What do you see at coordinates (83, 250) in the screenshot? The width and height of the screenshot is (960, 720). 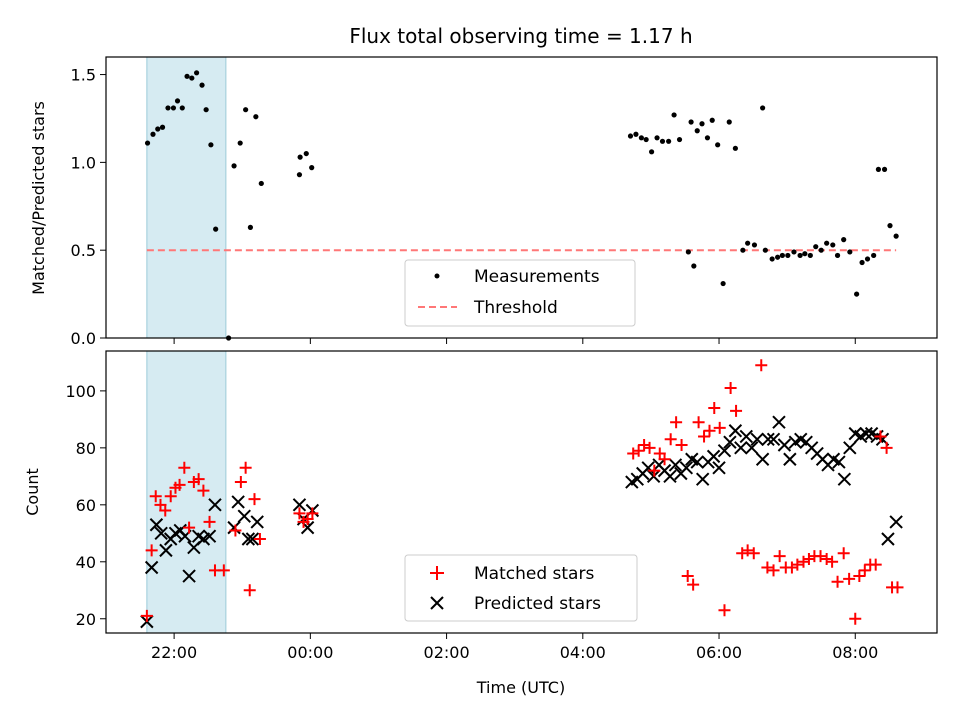 I see `top-y-tick-label: 0.5` at bounding box center [83, 250].